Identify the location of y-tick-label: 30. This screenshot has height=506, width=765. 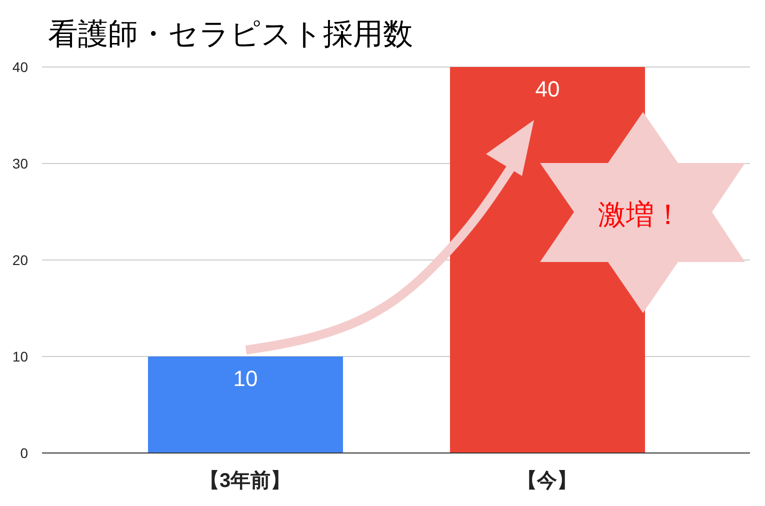
(20, 163).